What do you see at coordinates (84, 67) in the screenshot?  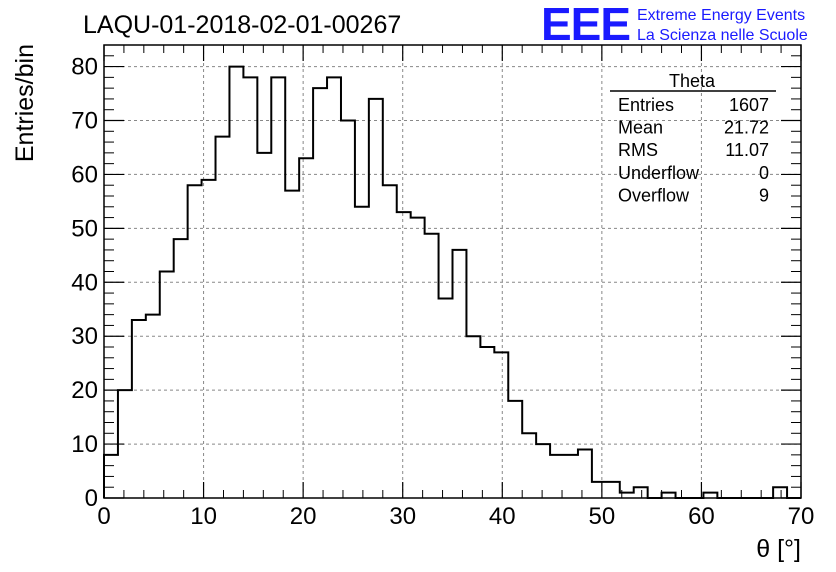 I see `y-tick-label: 80` at bounding box center [84, 67].